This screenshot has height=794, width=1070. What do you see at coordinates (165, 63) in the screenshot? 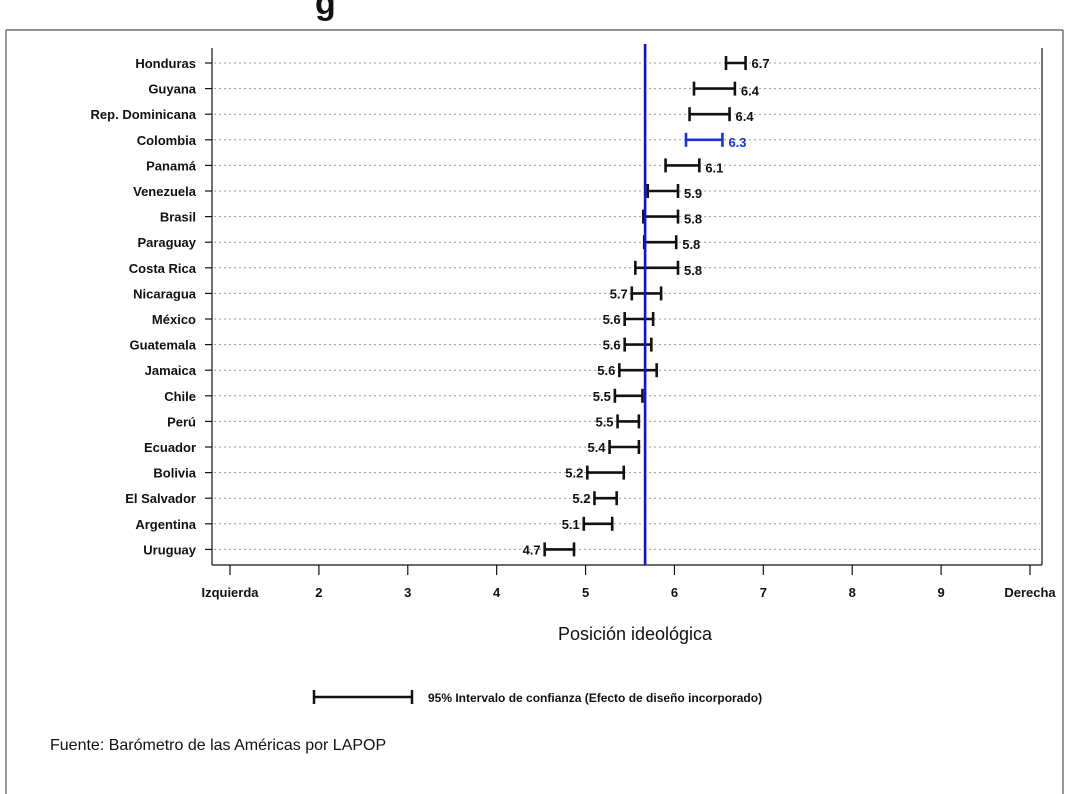
I see `country-label: Honduras` at bounding box center [165, 63].